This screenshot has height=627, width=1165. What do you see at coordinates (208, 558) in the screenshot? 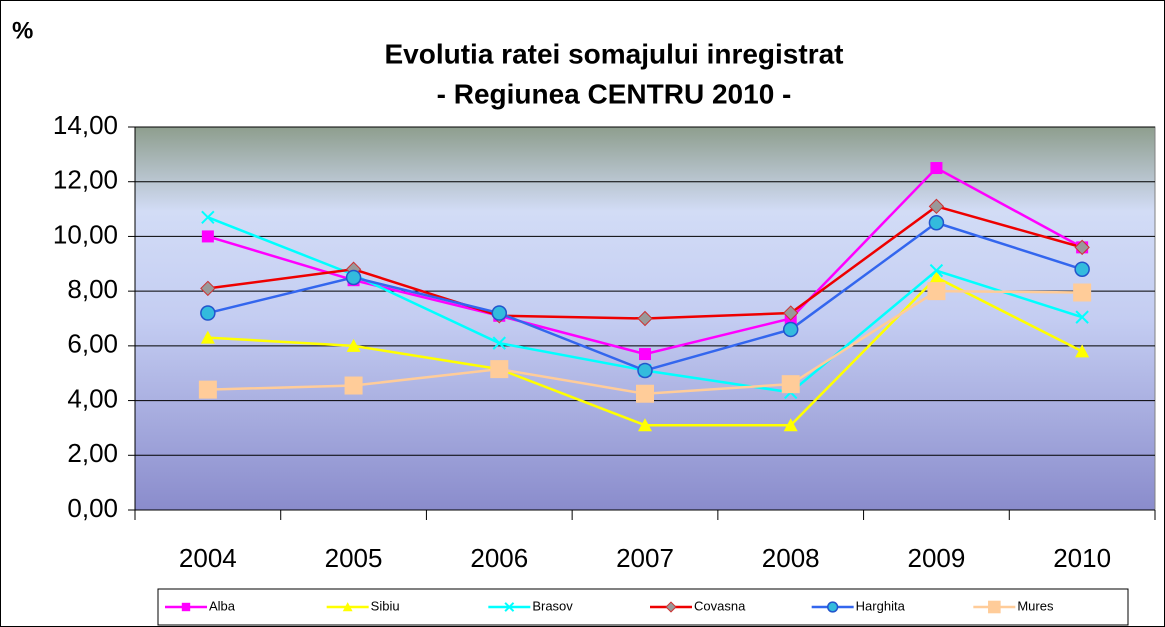
I see `x-tick-label: 2004` at bounding box center [208, 558].